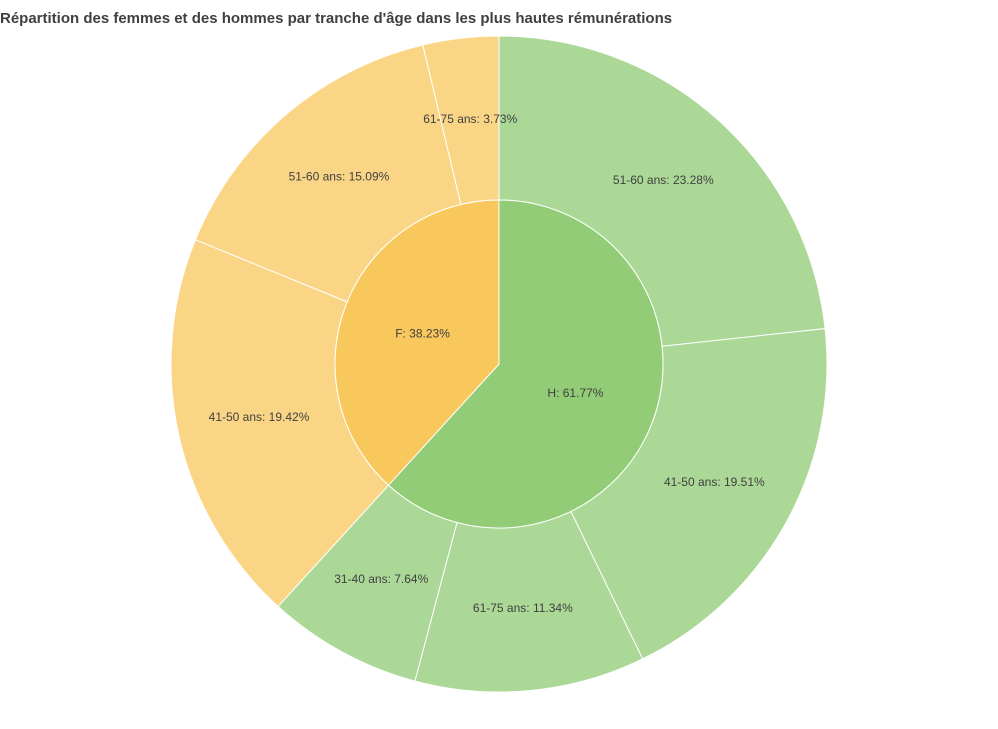  Describe the element at coordinates (575, 393) in the screenshot. I see `inner-label-h-61-77: H: 61.77%` at that location.